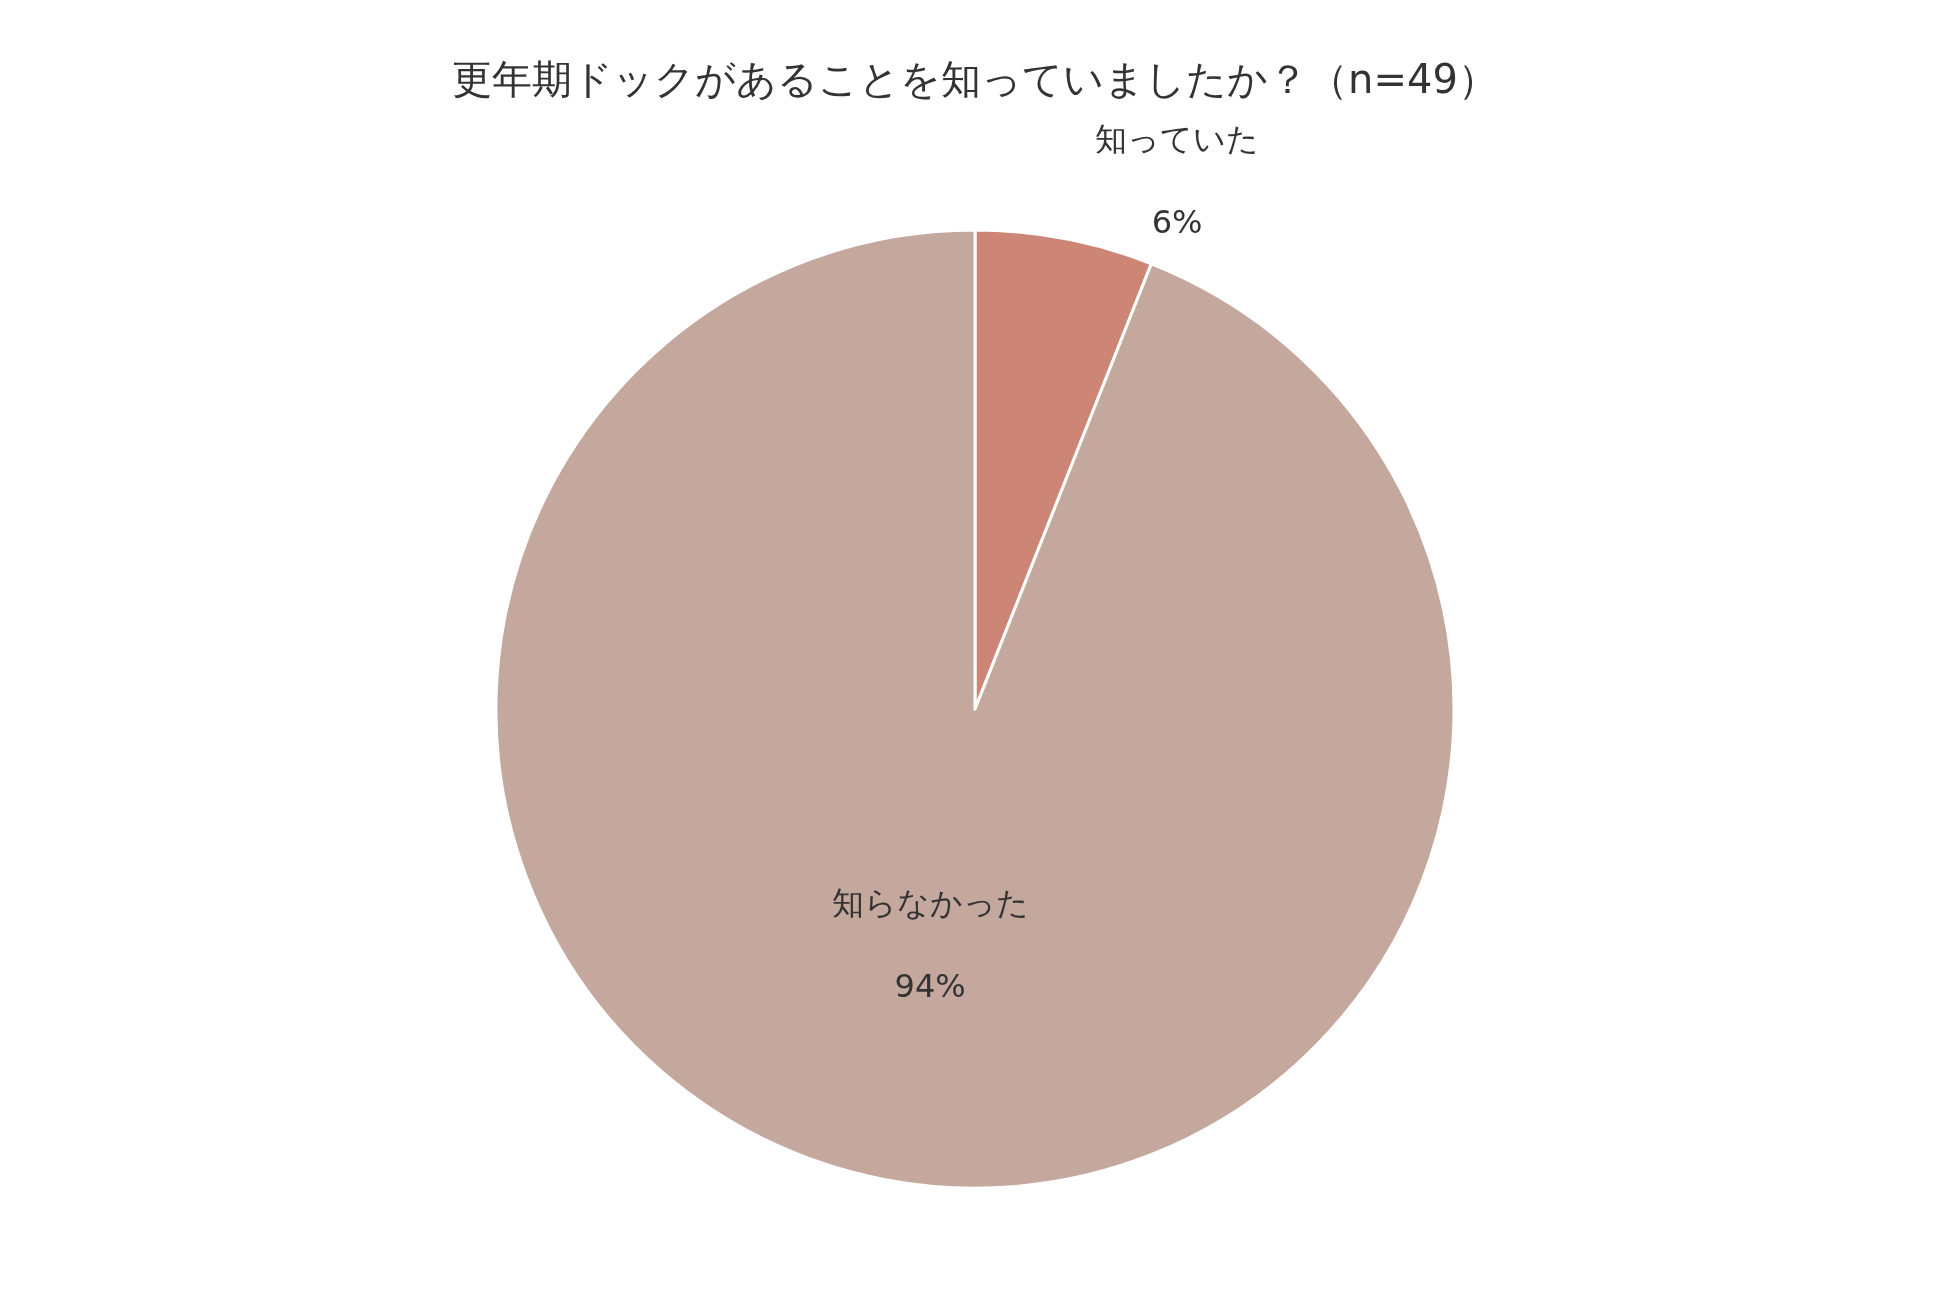 The width and height of the screenshot is (1950, 1300). What do you see at coordinates (1177, 138) in the screenshot?
I see `slice-label: 知っていた` at bounding box center [1177, 138].